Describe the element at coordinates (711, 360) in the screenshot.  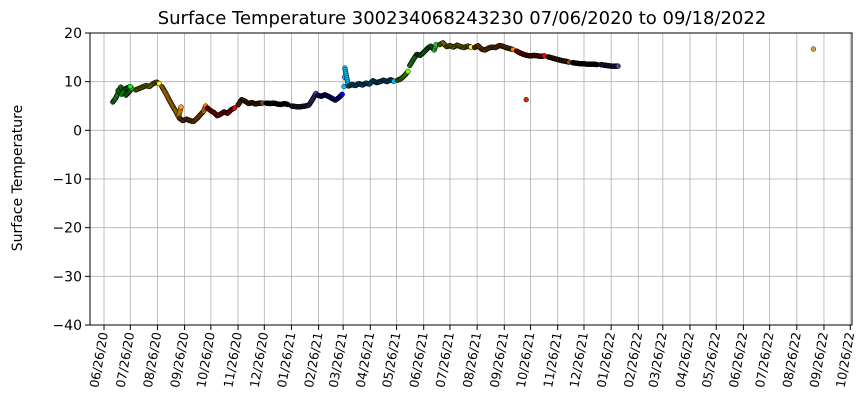
I see `x-tick-label: 05/26/22` at that location.